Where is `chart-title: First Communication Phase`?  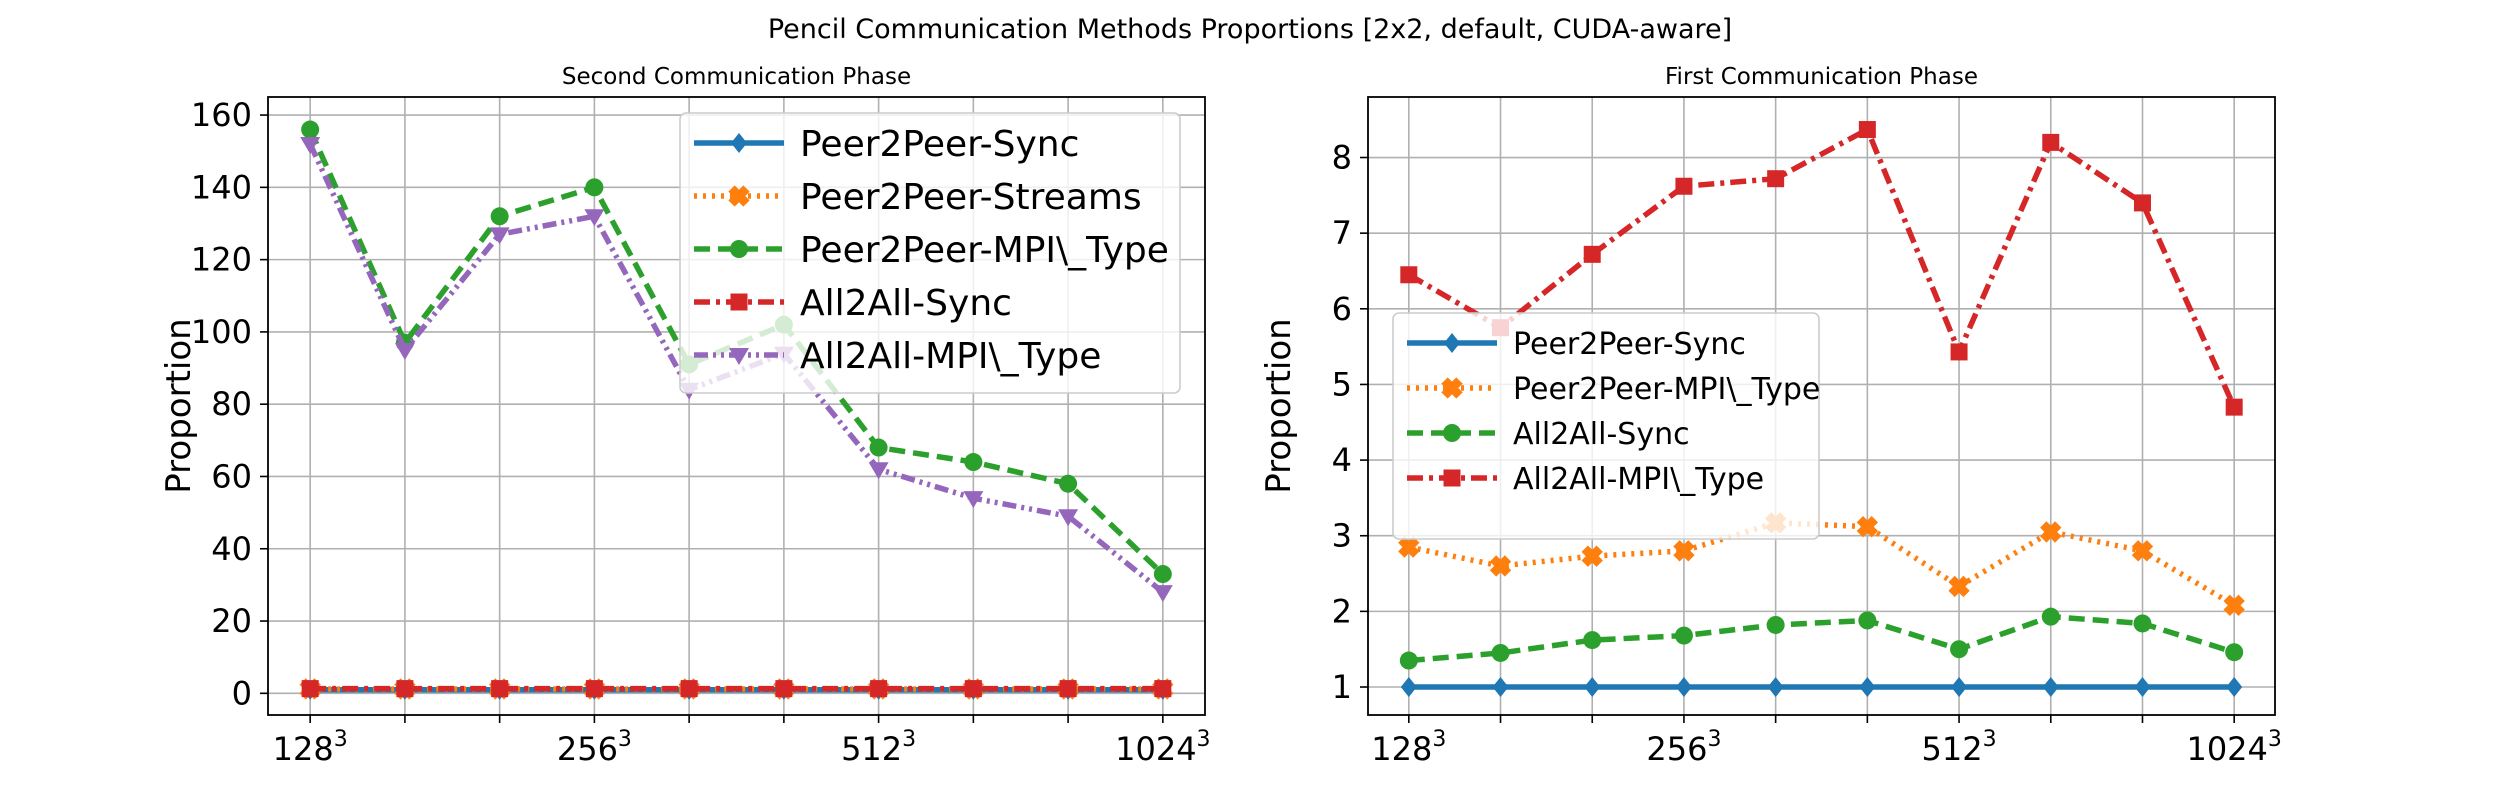
chart-title: First Communication Phase is located at coordinates (1821, 77).